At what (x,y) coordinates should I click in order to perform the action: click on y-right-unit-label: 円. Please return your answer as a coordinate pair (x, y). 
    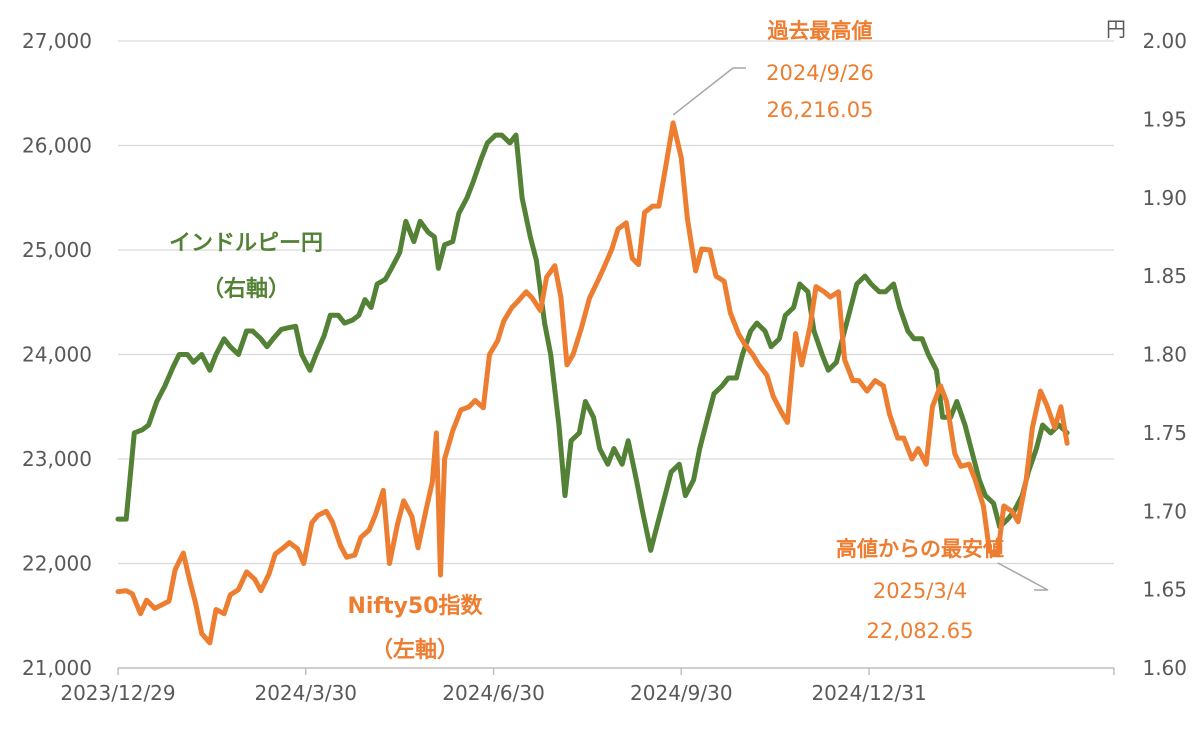
    Looking at the image, I should click on (1116, 29).